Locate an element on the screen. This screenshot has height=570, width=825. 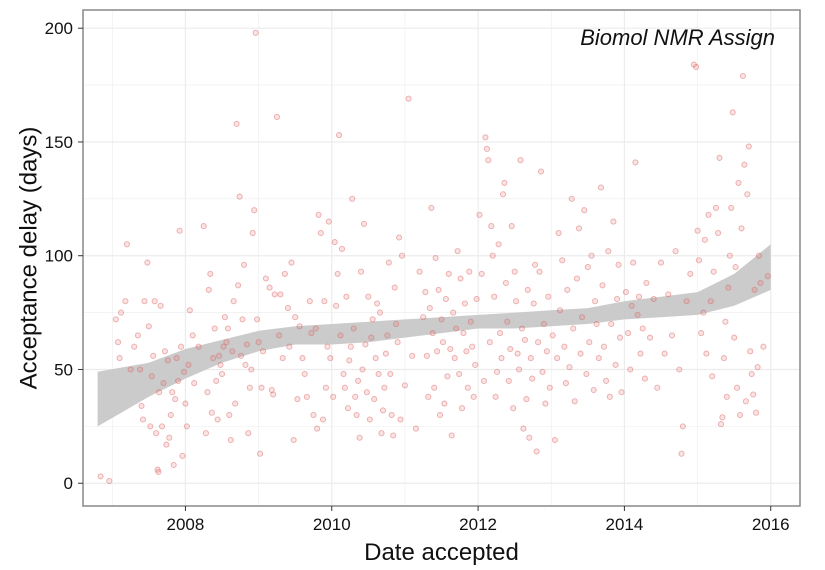
panel-annotation: Biomol NMR Assign is located at coordinates (677, 37).